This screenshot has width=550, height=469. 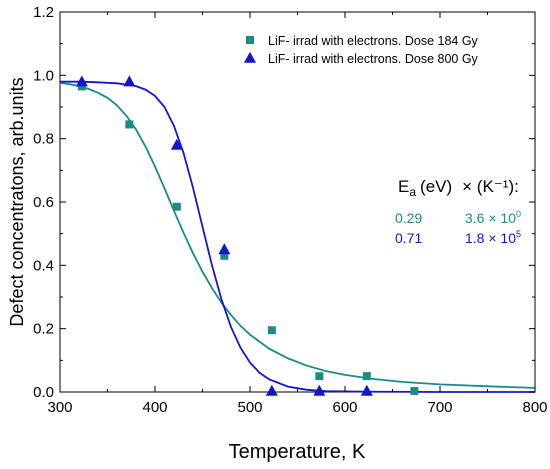 I want to click on x-tick-label: 300, so click(x=59, y=407).